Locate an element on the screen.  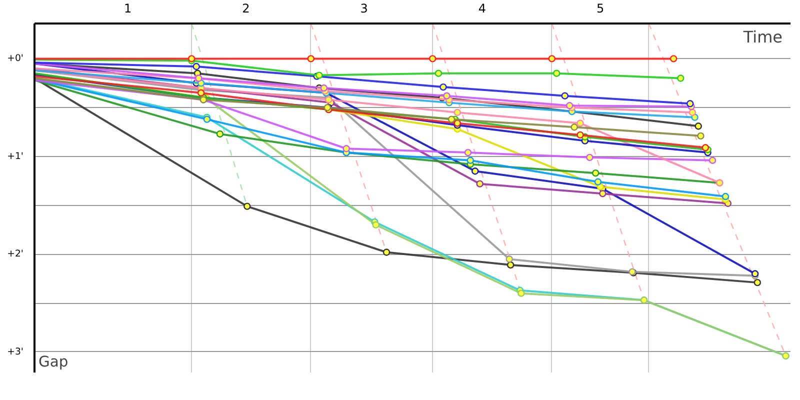
y-tick-label: +1' is located at coordinates (15, 156).